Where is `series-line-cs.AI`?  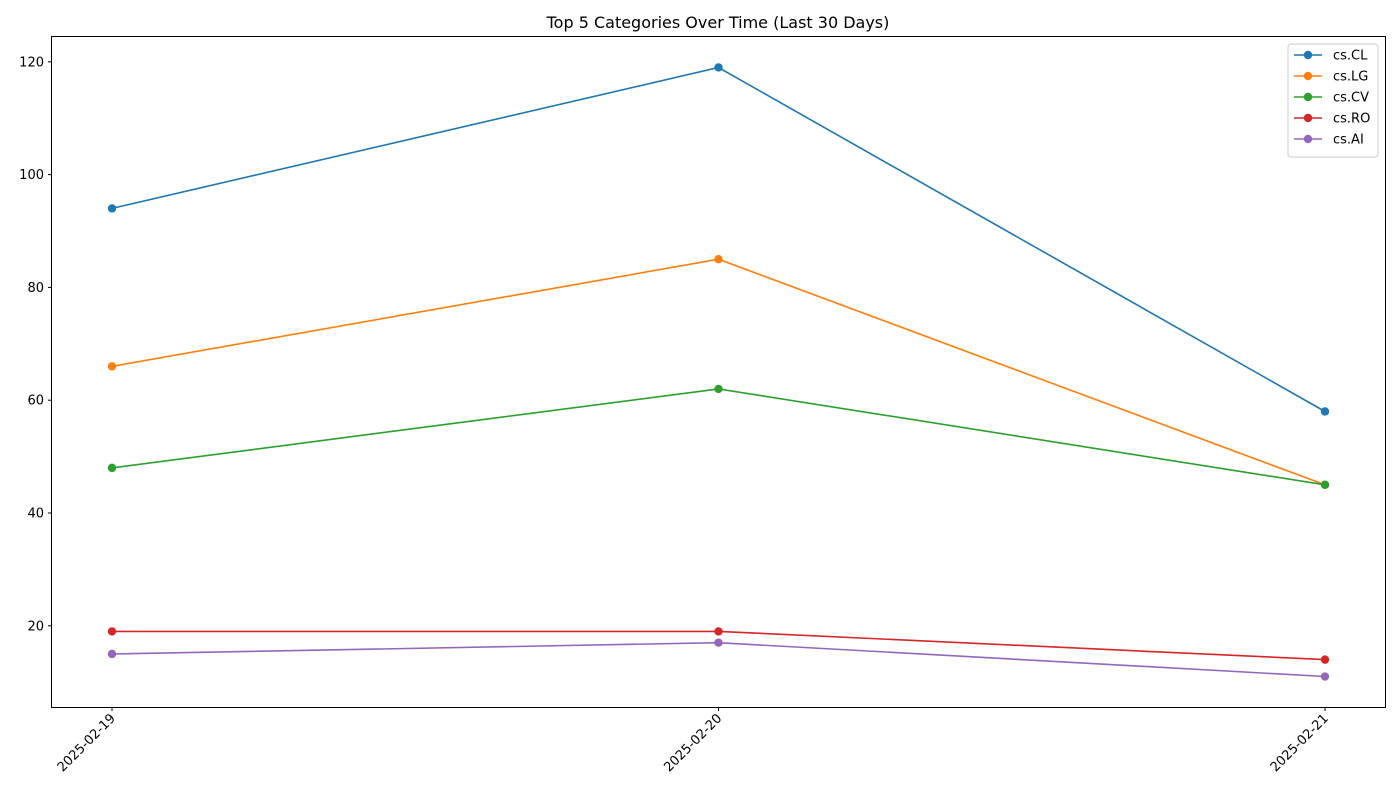
series-line-cs.AI is located at coordinates (718, 659).